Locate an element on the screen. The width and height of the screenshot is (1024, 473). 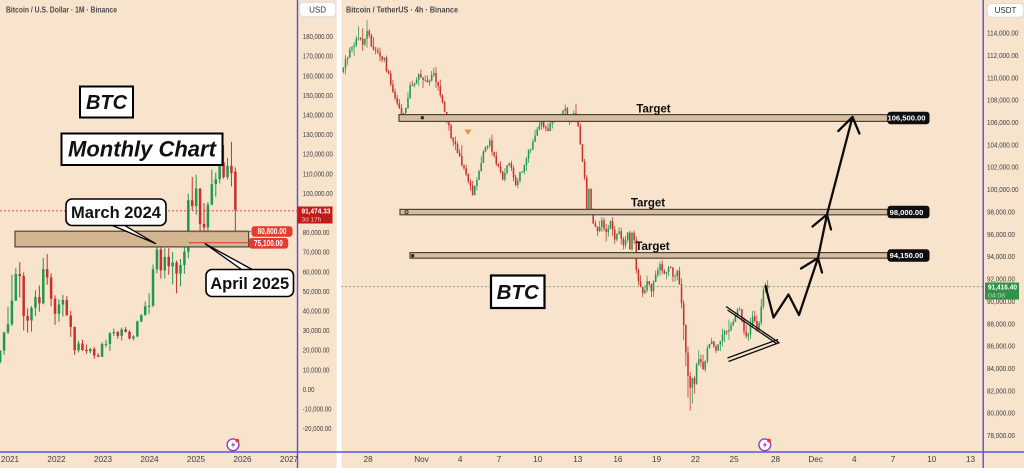
svg-text: 2023 is located at coordinates (103, 459).